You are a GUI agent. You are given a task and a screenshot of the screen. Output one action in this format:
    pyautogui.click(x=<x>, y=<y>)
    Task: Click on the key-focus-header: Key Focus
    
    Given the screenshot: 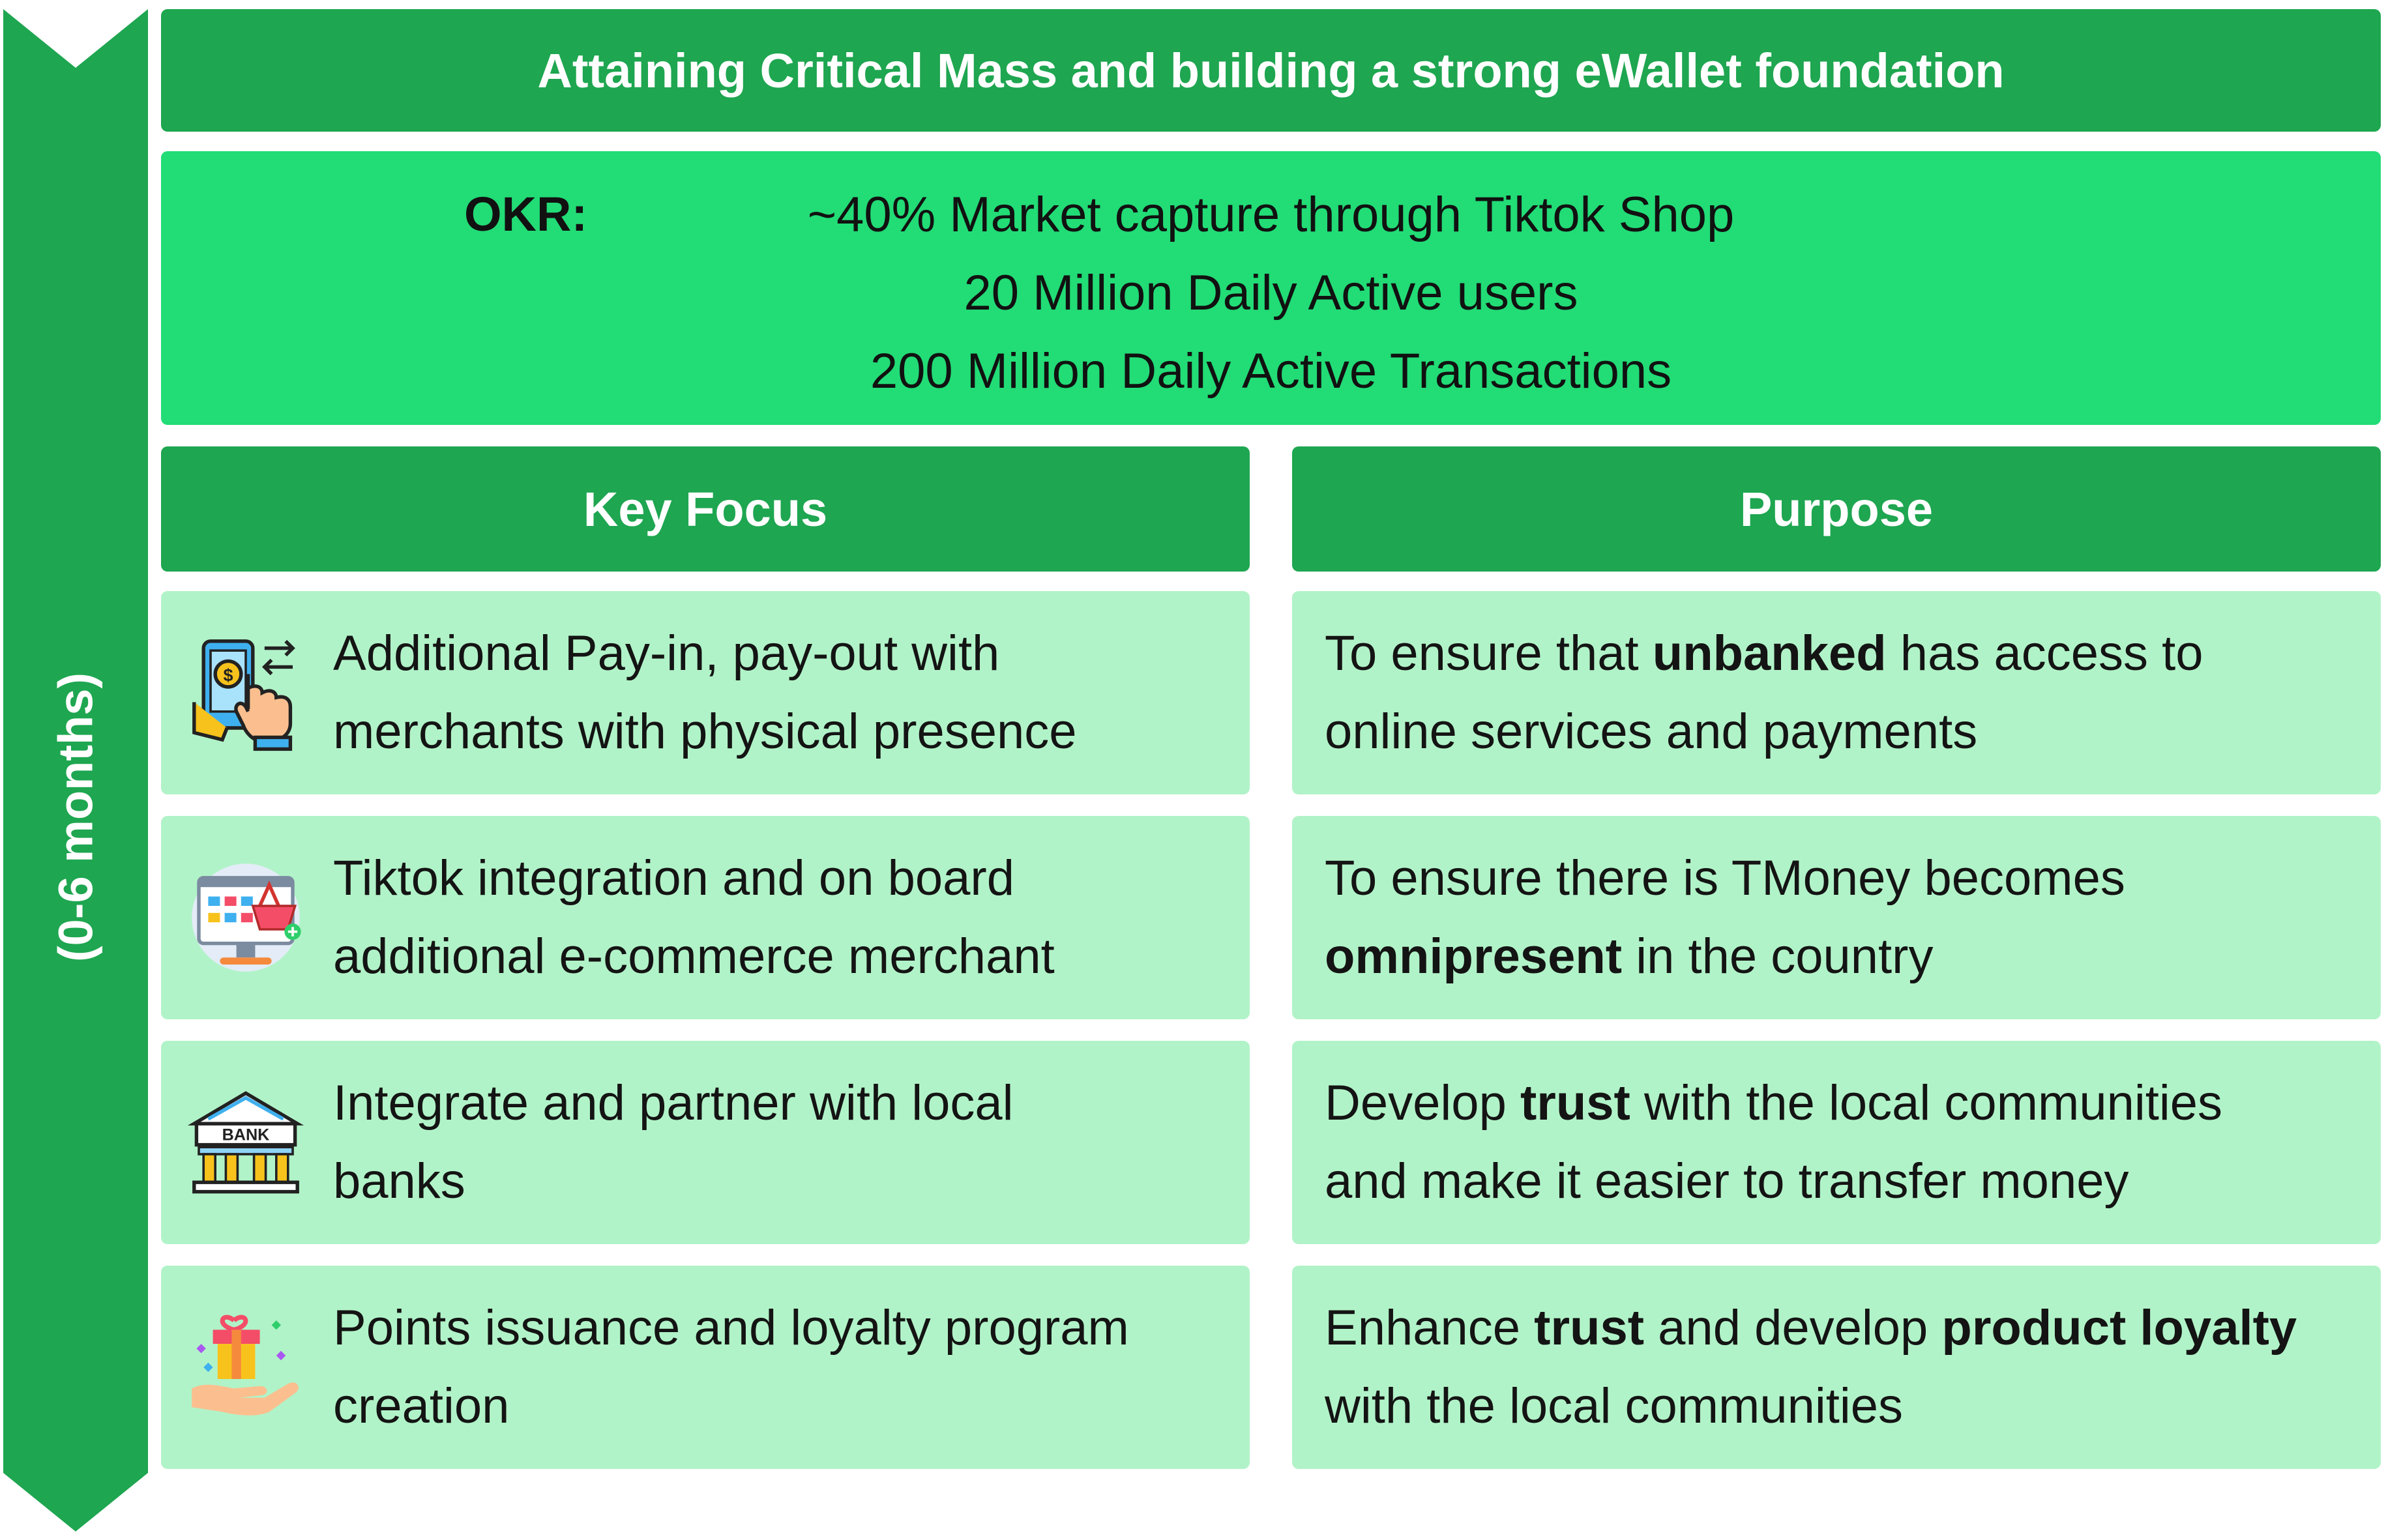 What is the action you would take?
    pyautogui.click(x=706, y=509)
    